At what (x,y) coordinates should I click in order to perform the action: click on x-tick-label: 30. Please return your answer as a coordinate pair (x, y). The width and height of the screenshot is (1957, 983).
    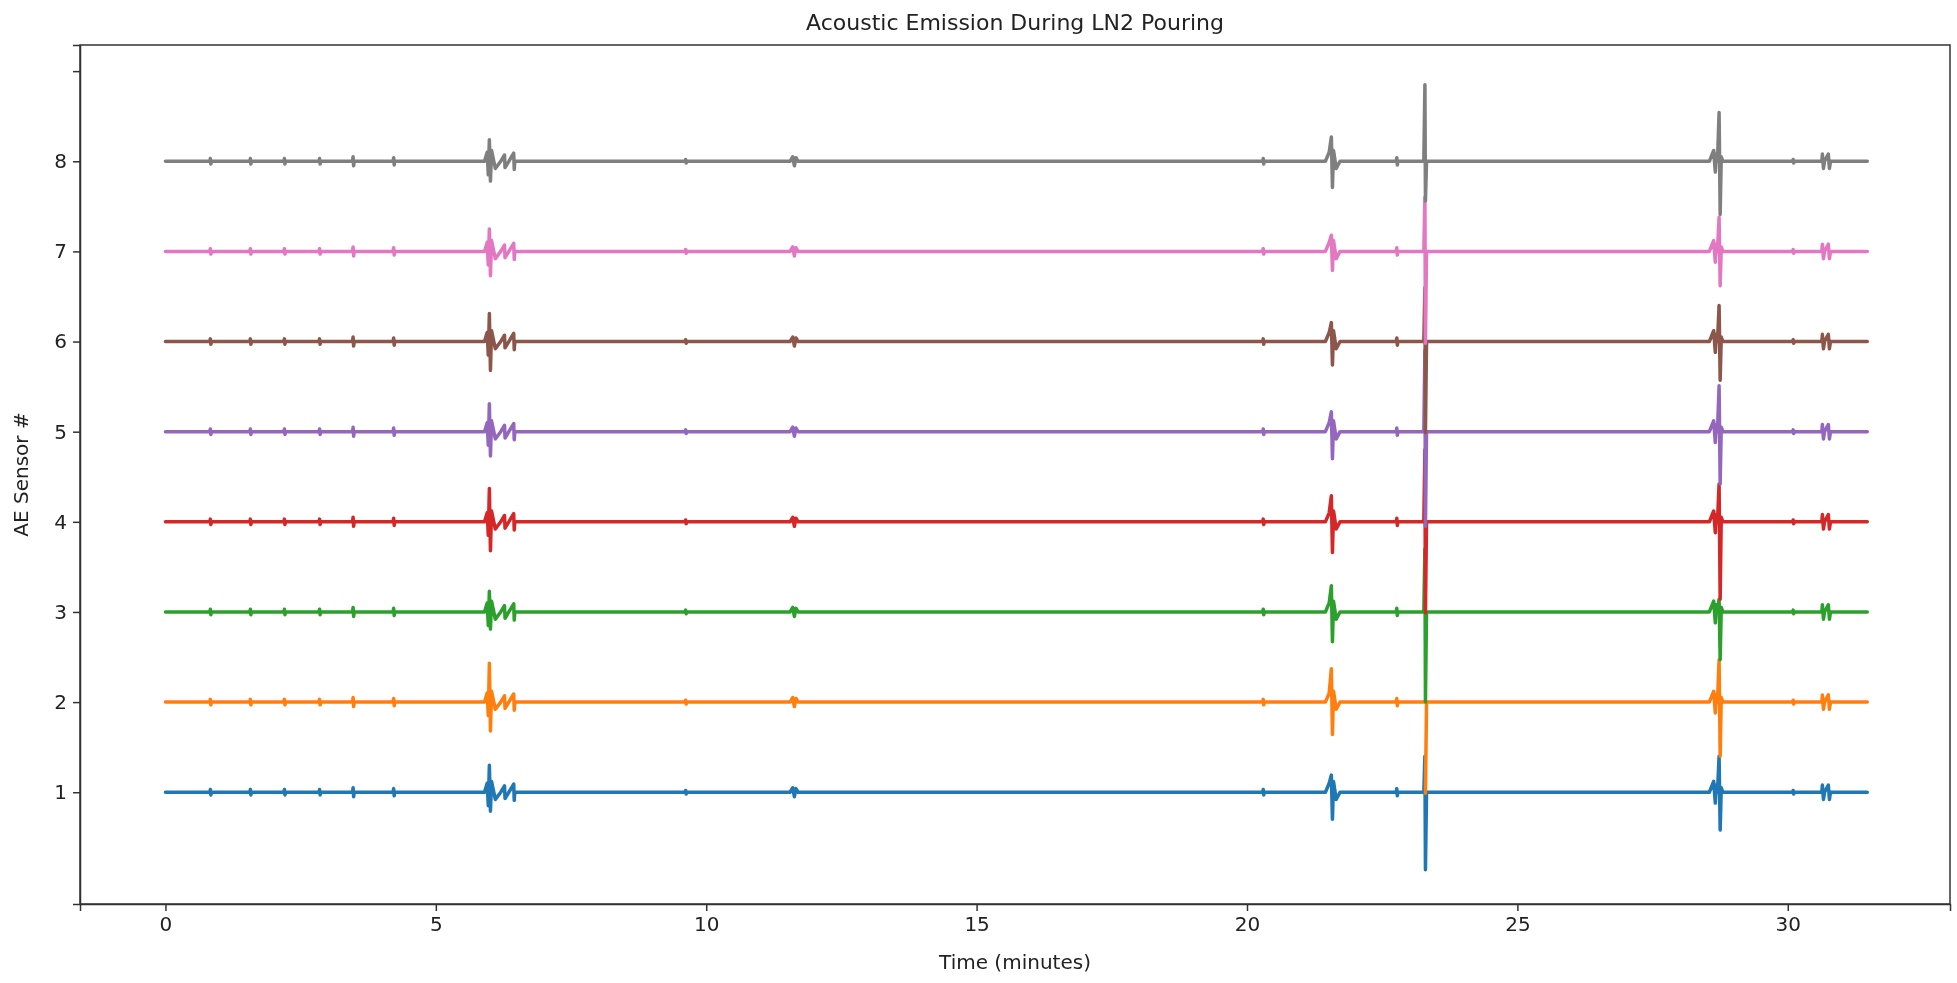
    Looking at the image, I should click on (1788, 924).